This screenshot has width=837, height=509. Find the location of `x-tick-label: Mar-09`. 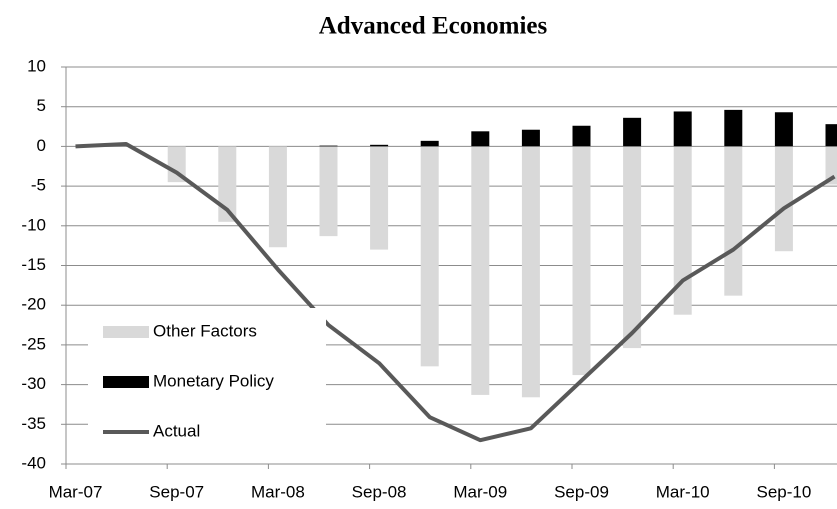

x-tick-label: Mar-09 is located at coordinates (480, 491).